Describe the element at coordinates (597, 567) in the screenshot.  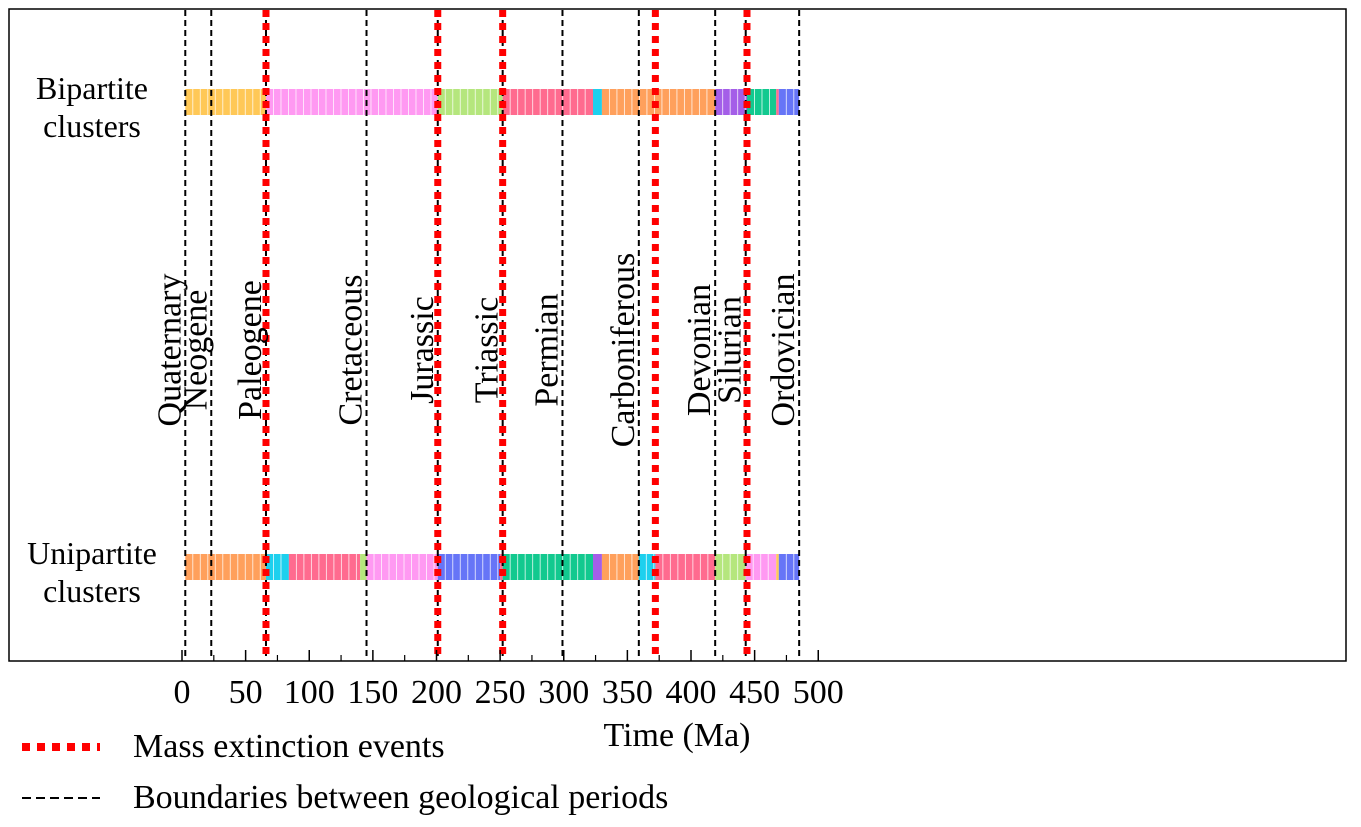
I see `cluster-segment-r1-s8` at that location.